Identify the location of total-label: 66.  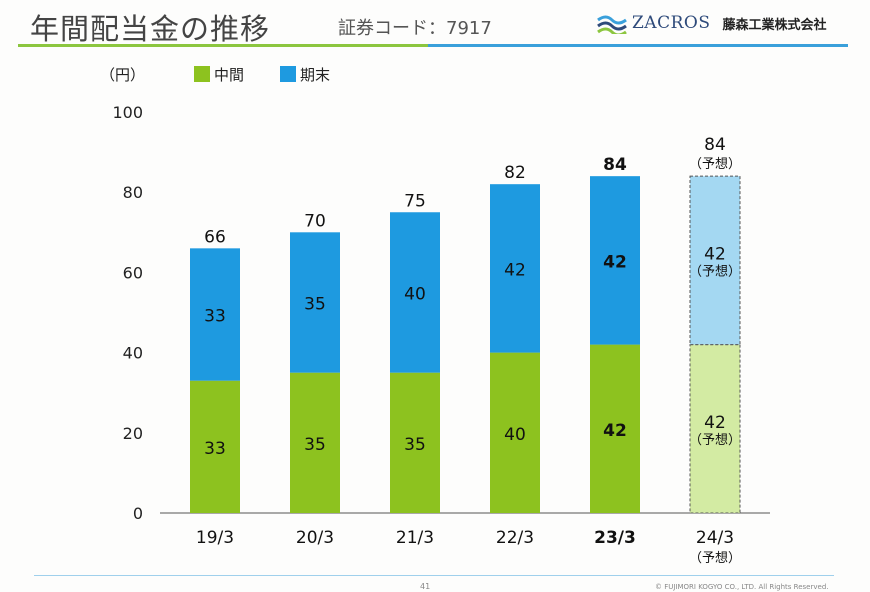
(215, 237).